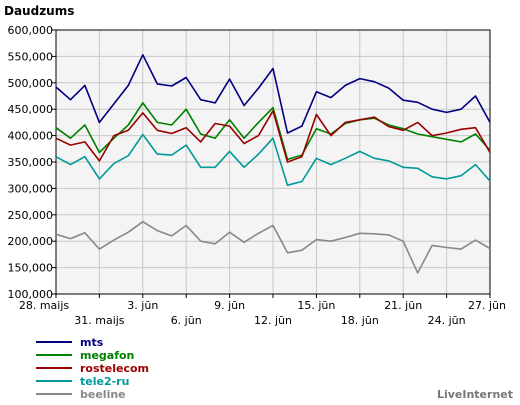  Describe the element at coordinates (403, 305) in the screenshot. I see `x-tick-label: 21. jūn` at that location.